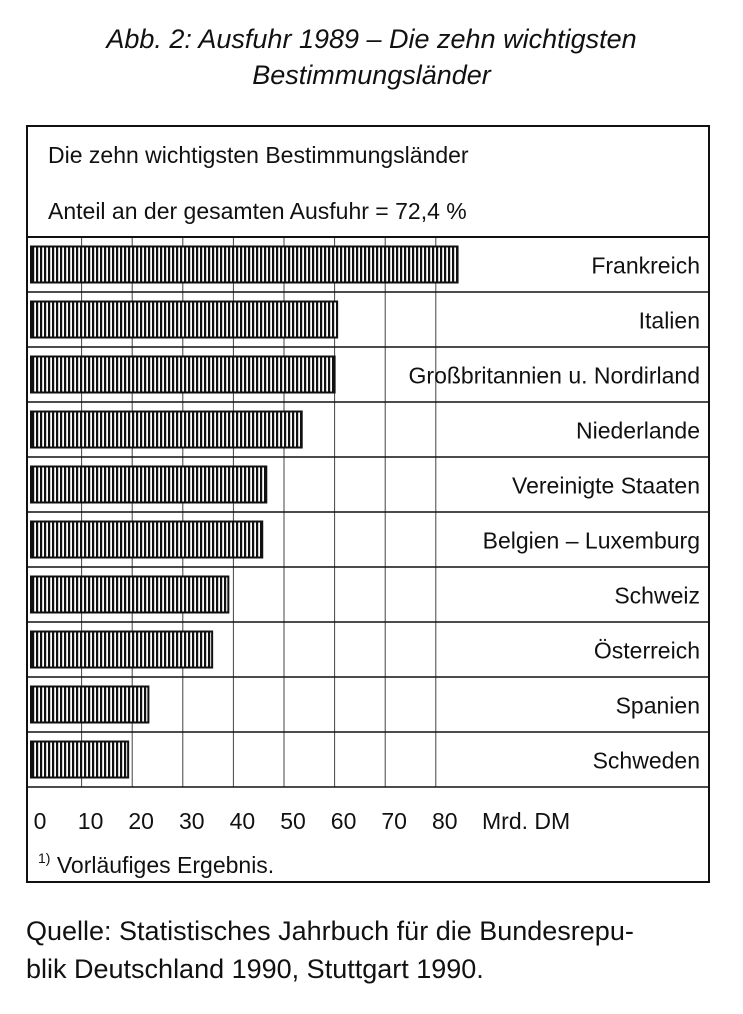 This screenshot has width=743, height=1014. I want to click on x-tick-label: 60, so click(344, 821).